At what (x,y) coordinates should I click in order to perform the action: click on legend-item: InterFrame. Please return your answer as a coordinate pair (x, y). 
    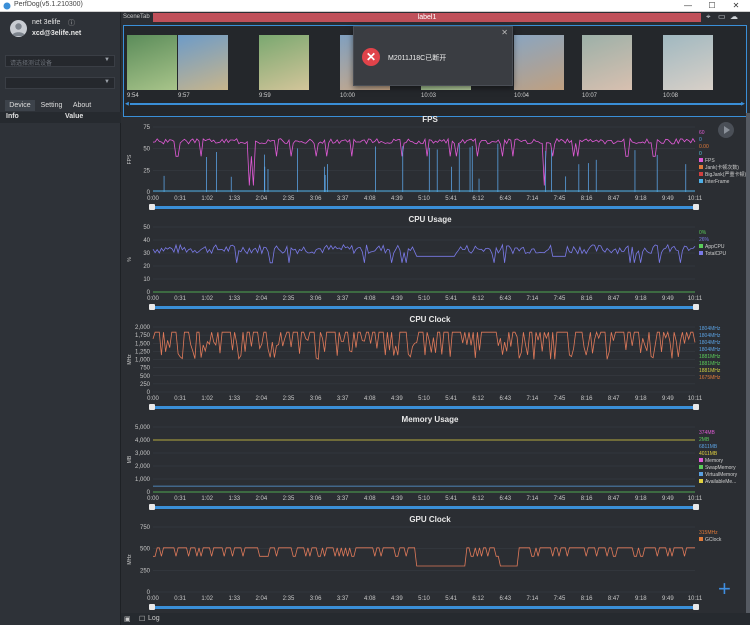
    Looking at the image, I should click on (722, 182).